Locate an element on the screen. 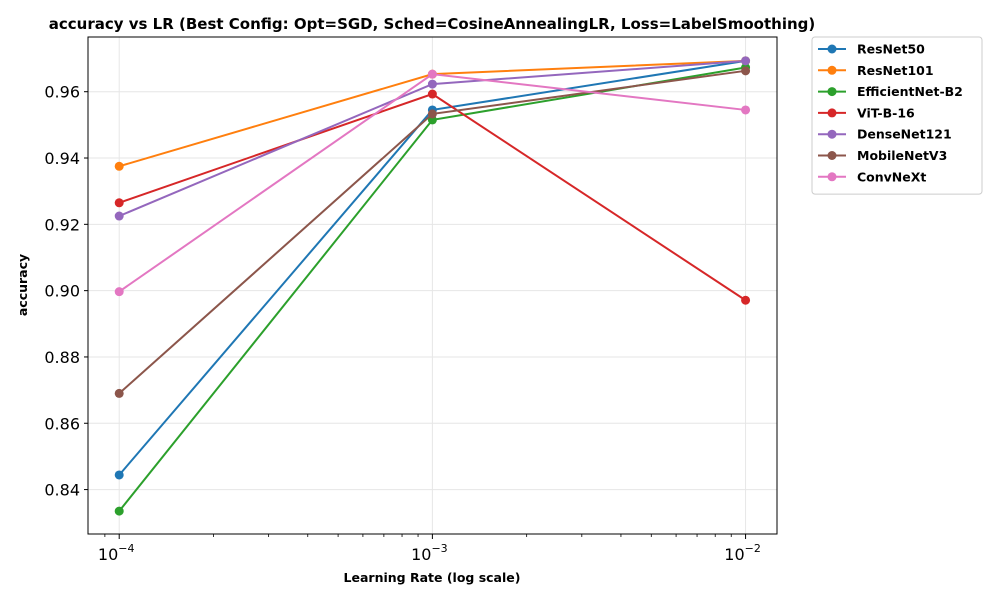  x-tick-label: 10⁻³ is located at coordinates (429, 553).